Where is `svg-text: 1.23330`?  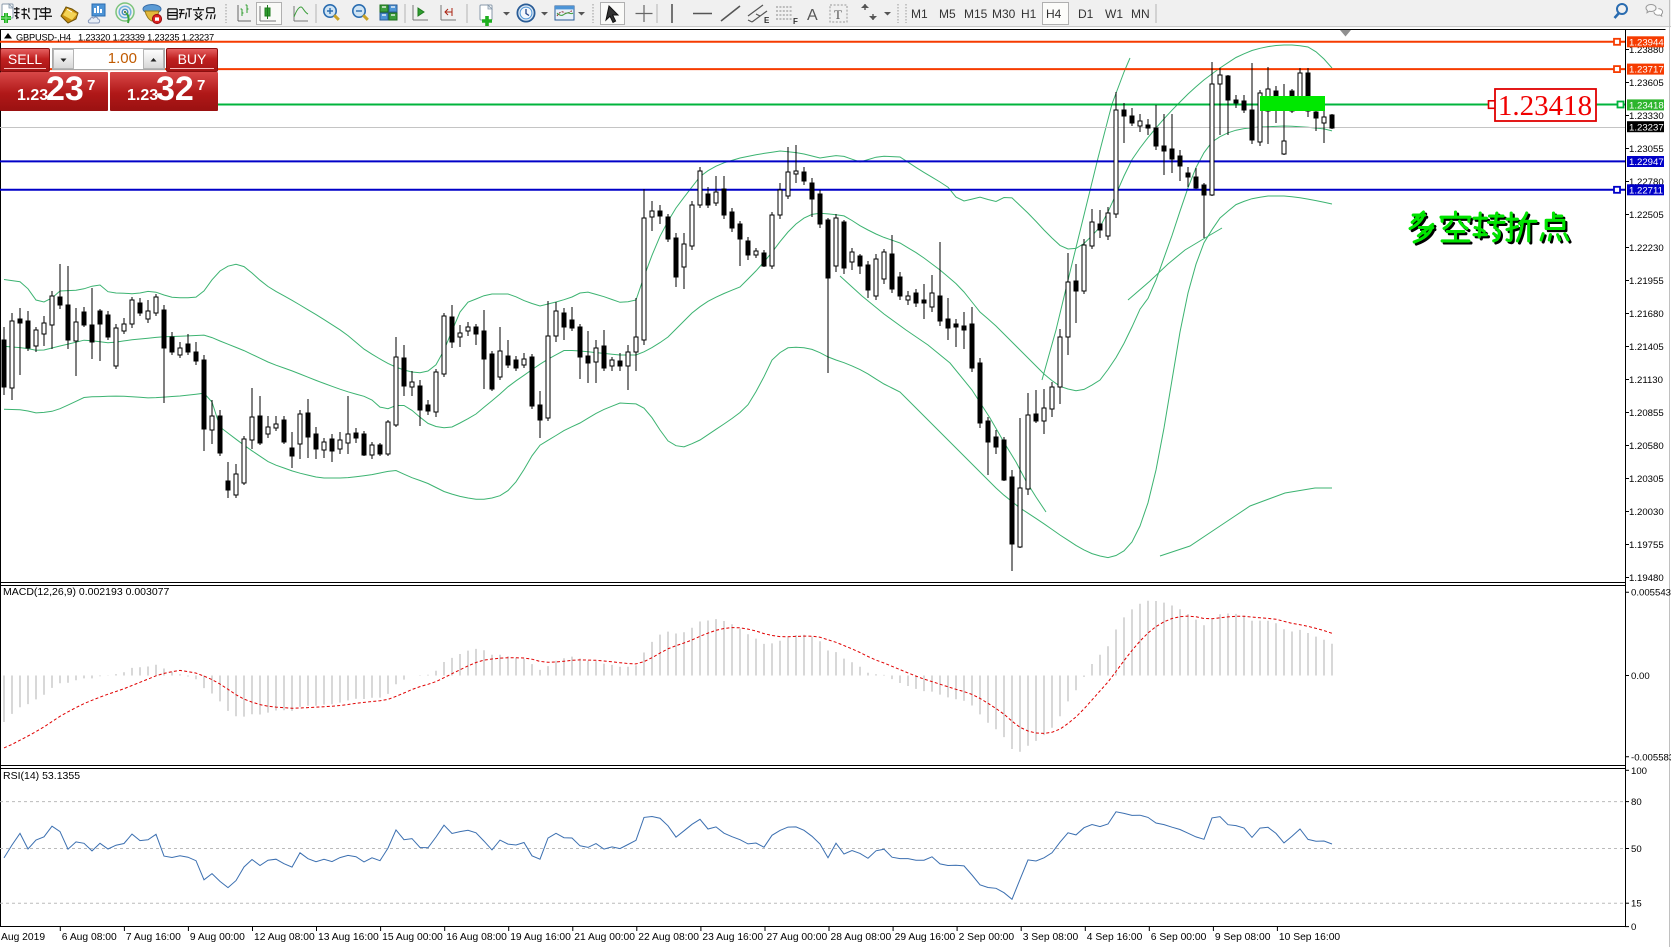 svg-text: 1.23330 is located at coordinates (1646, 116).